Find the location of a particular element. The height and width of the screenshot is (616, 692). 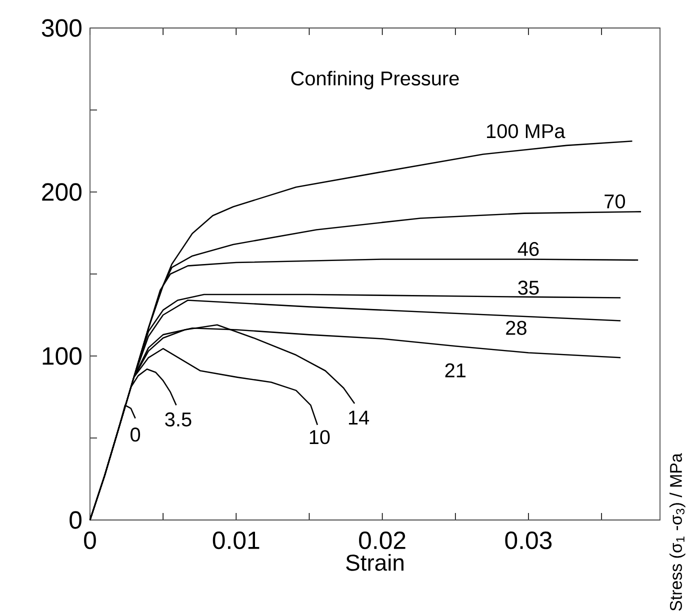

series-label: 3.5 is located at coordinates (178, 419).